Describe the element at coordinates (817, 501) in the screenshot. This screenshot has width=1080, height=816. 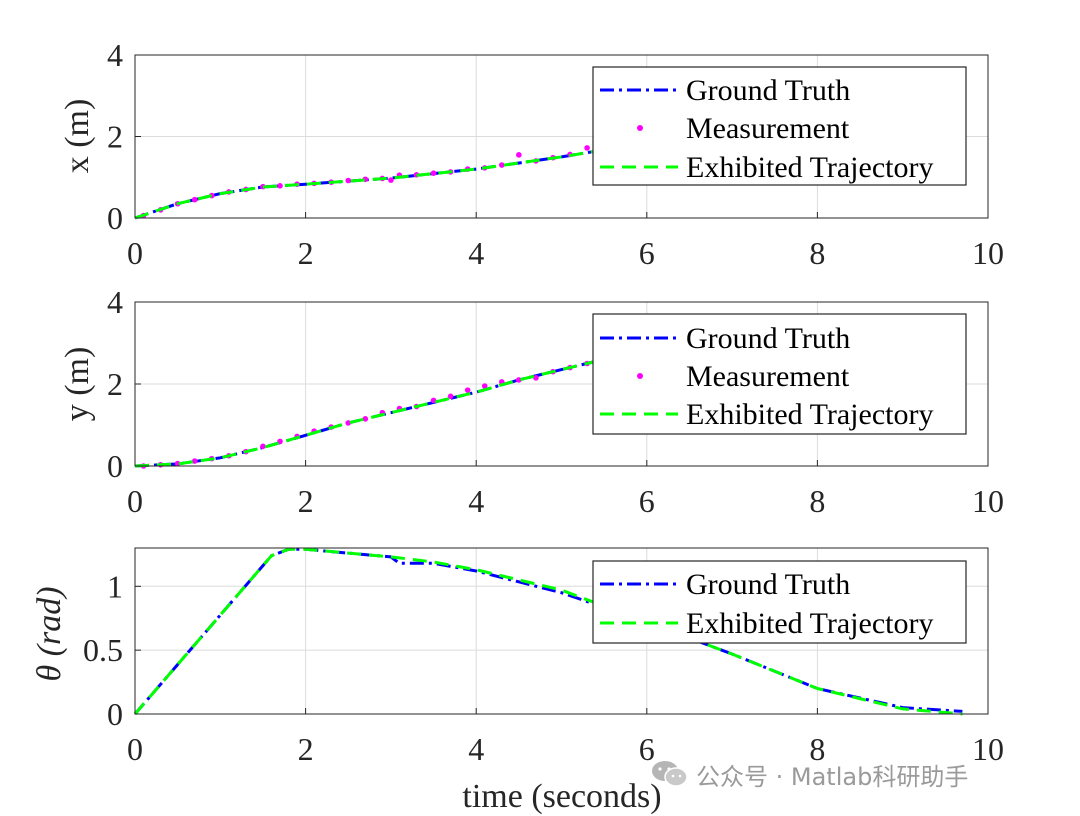
I see `y-plot-xtick-label: 8` at that location.